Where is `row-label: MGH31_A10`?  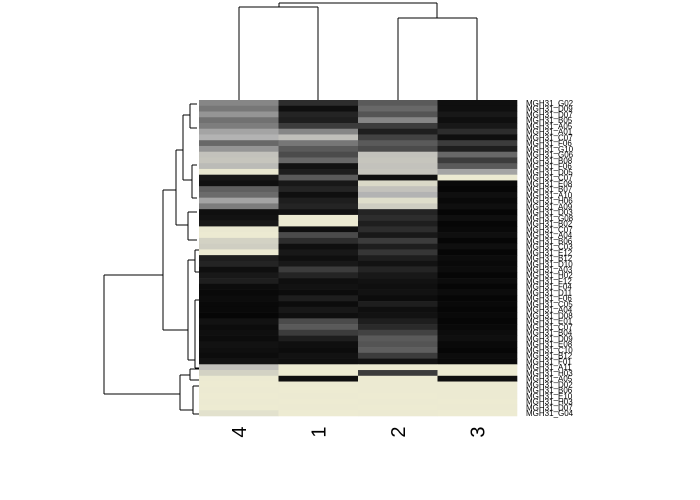
row-label: MGH31_A10 is located at coordinates (549, 195).